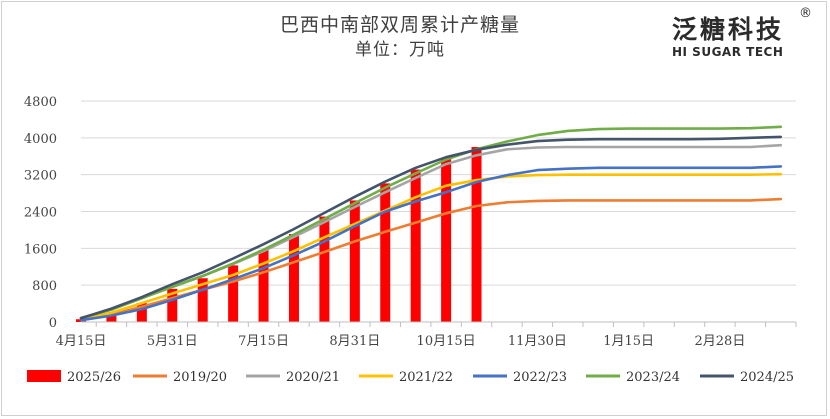 Image resolution: width=830 pixels, height=419 pixels. I want to click on y-tick-label: 1600, so click(40, 249).